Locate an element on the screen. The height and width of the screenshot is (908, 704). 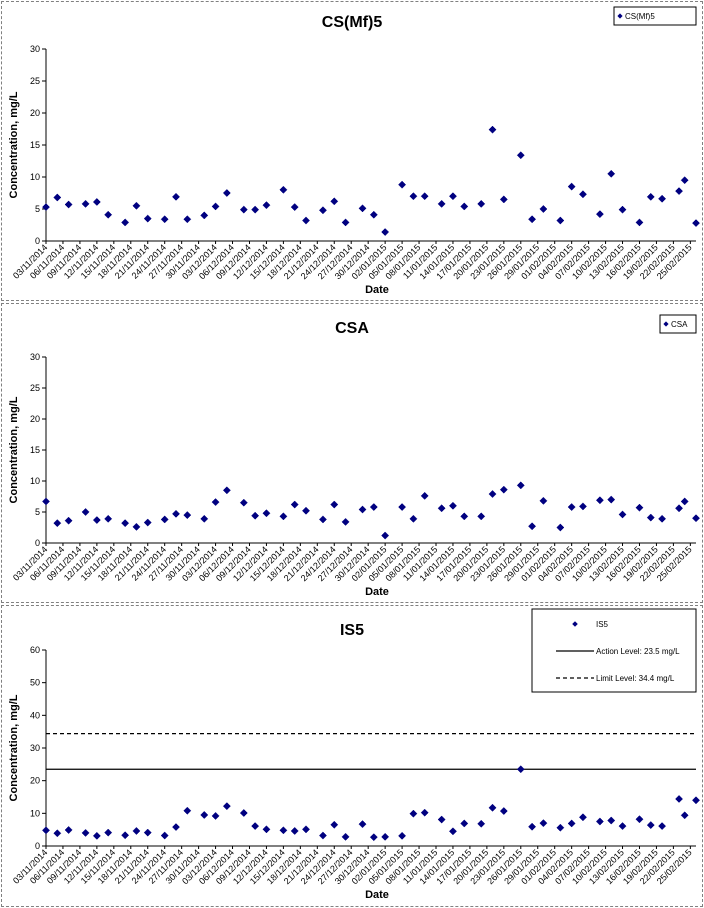
y-tick-label: 10 is located at coordinates (35, 813).